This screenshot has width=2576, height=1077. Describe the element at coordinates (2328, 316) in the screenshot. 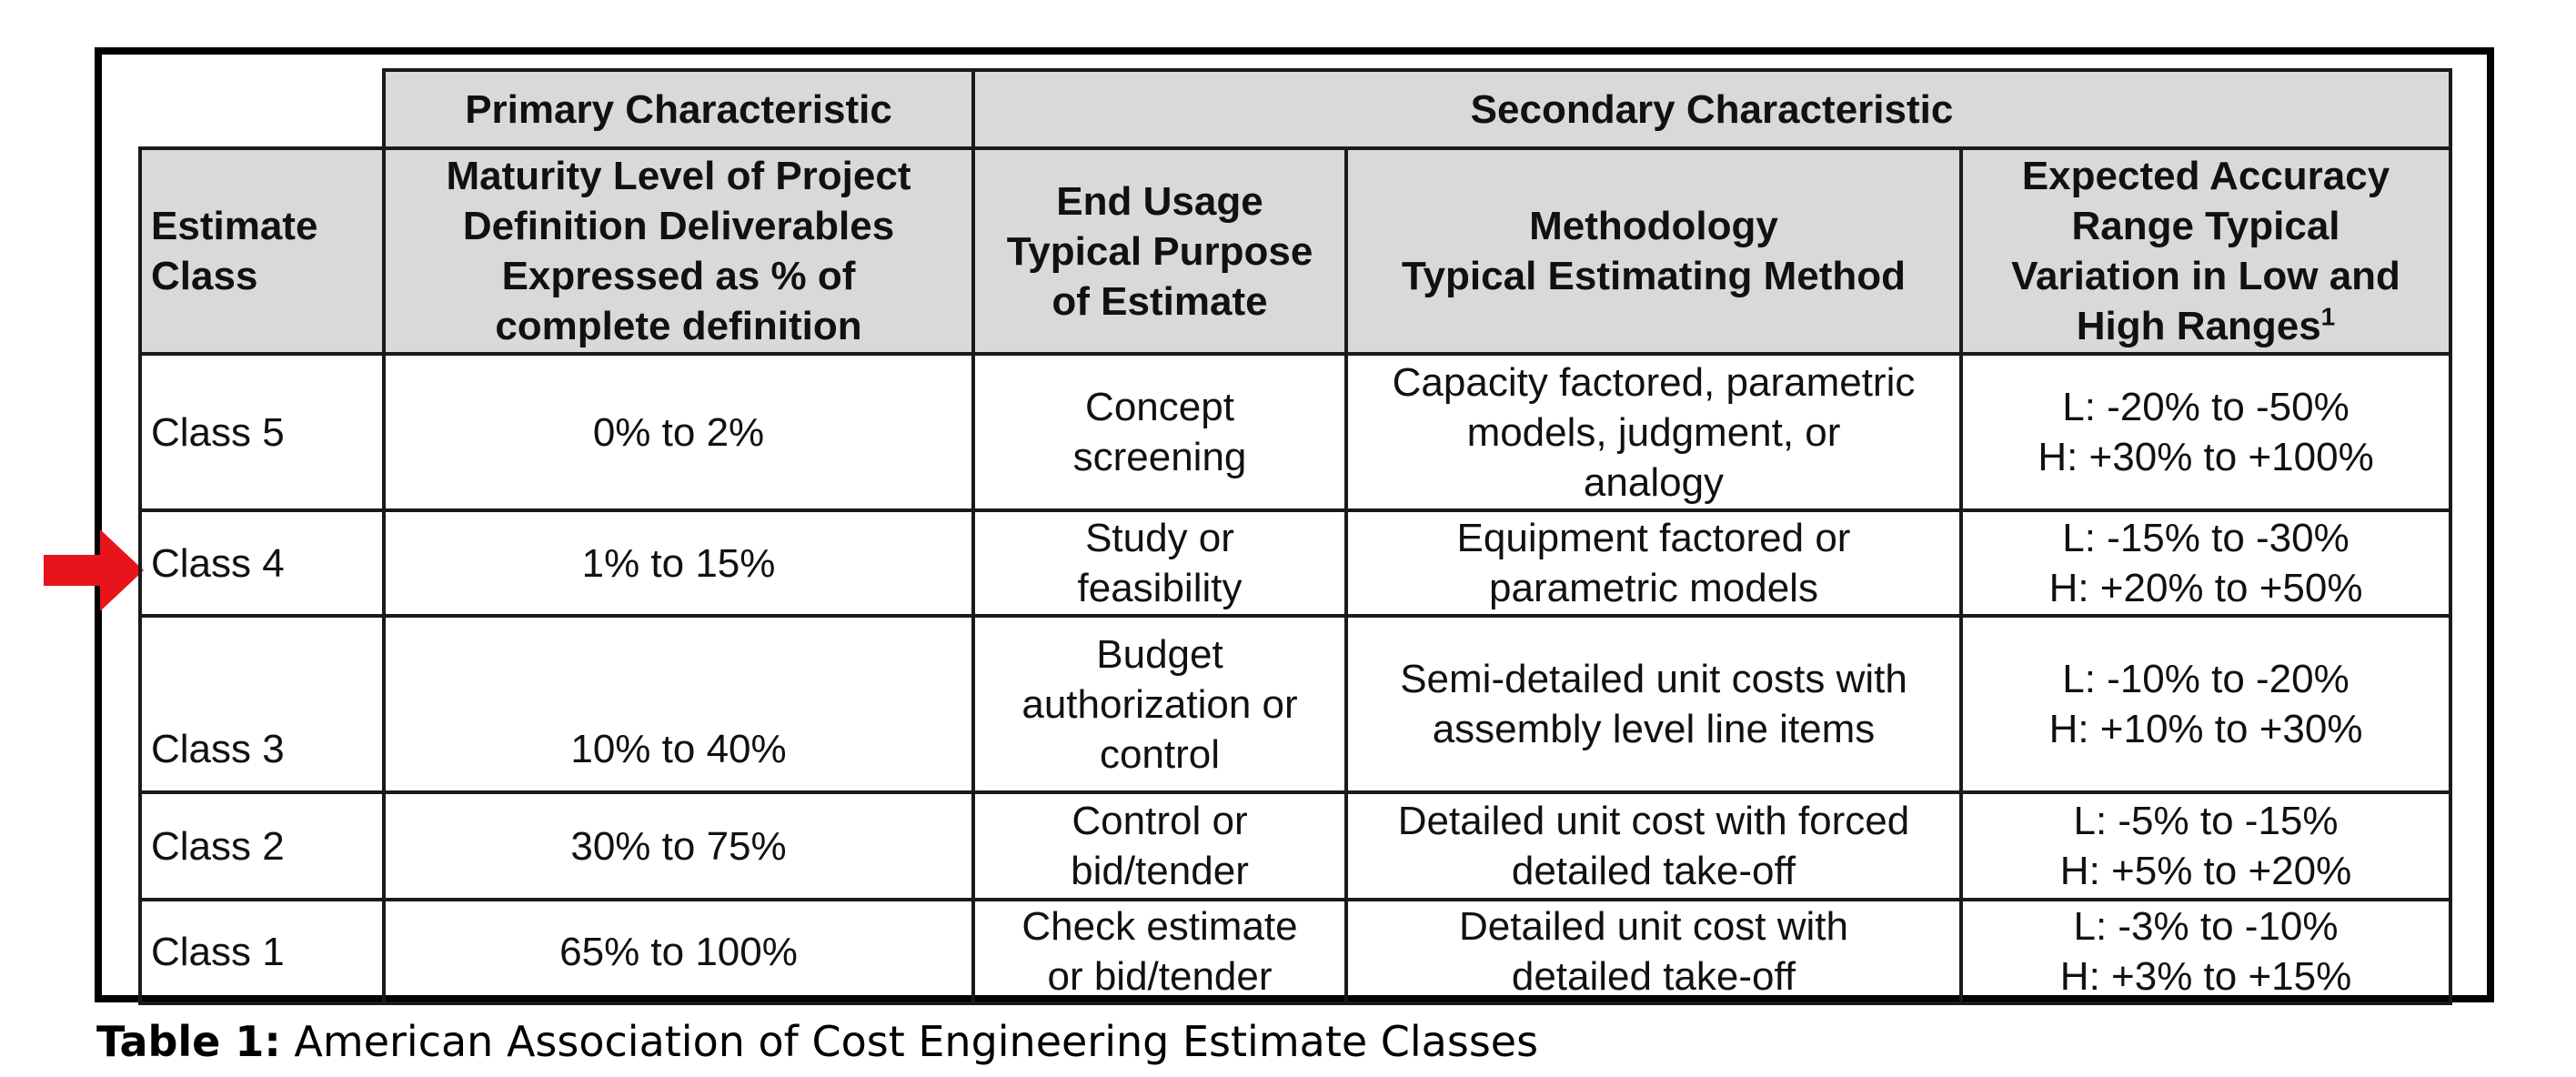

I see `footnote-marker: 1` at that location.